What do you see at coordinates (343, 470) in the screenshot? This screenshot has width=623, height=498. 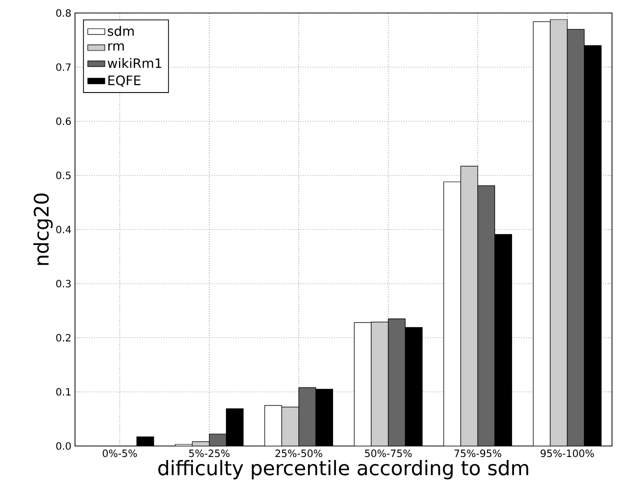 I see `x-axis-title: difficulty percentile according to sdm` at bounding box center [343, 470].